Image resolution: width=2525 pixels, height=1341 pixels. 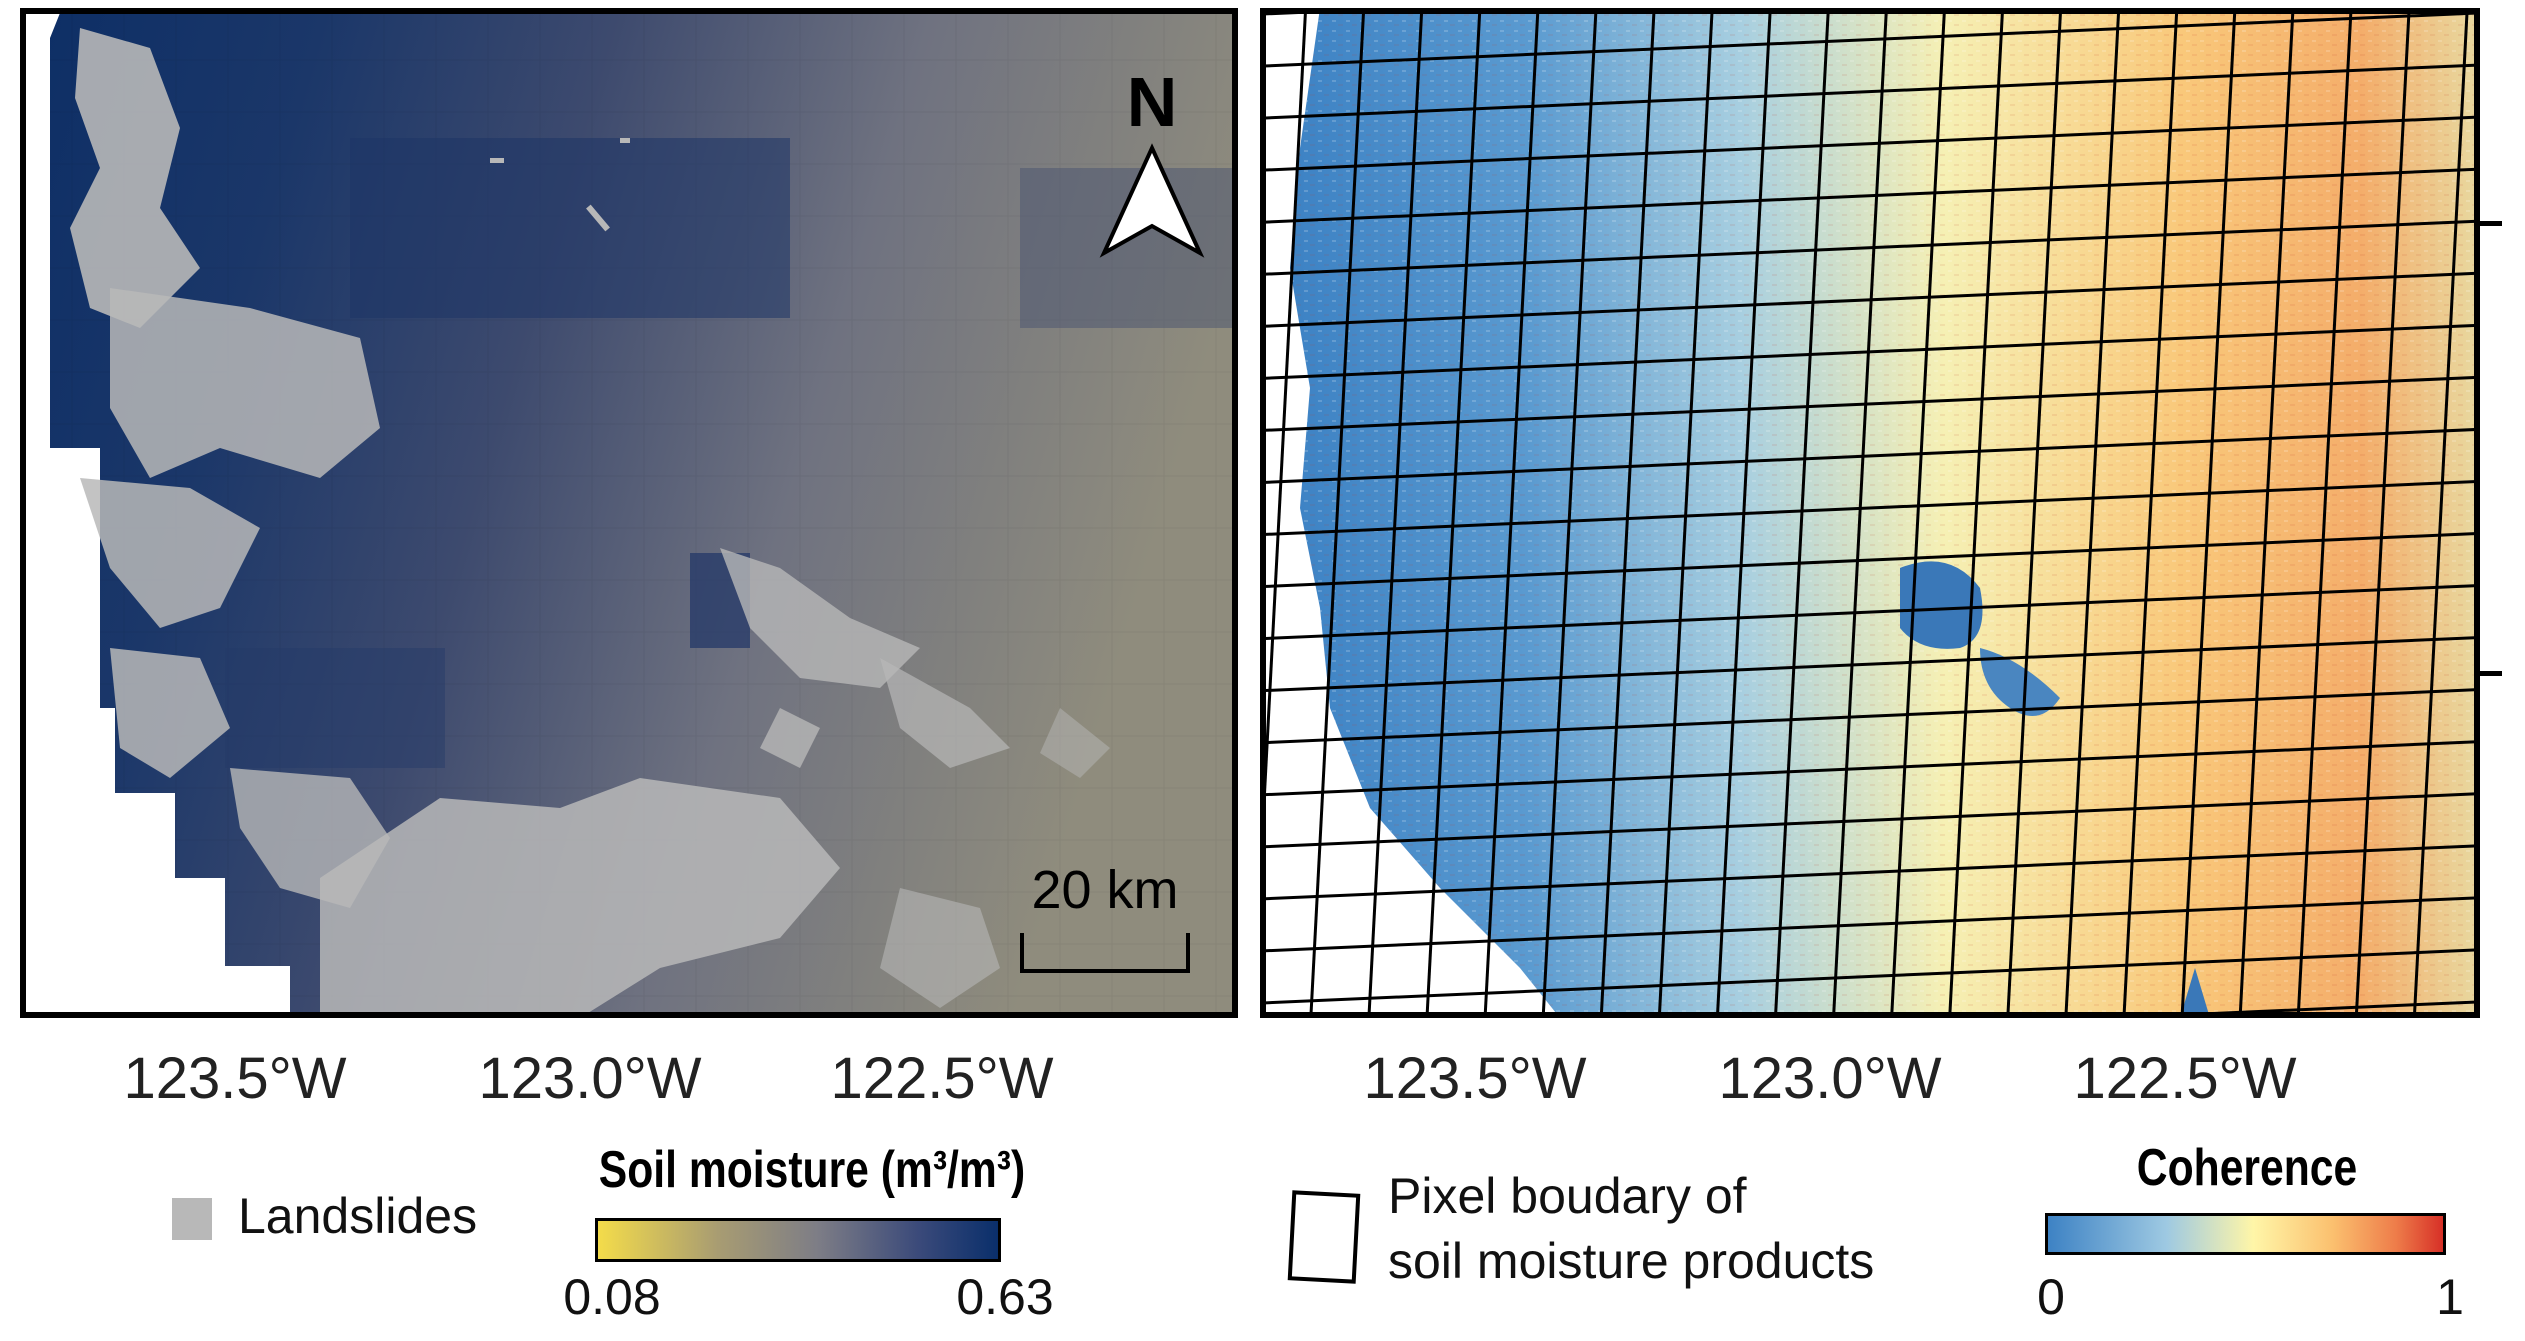 I want to click on left-x-tick-1: 123.5°W, so click(x=235, y=1078).